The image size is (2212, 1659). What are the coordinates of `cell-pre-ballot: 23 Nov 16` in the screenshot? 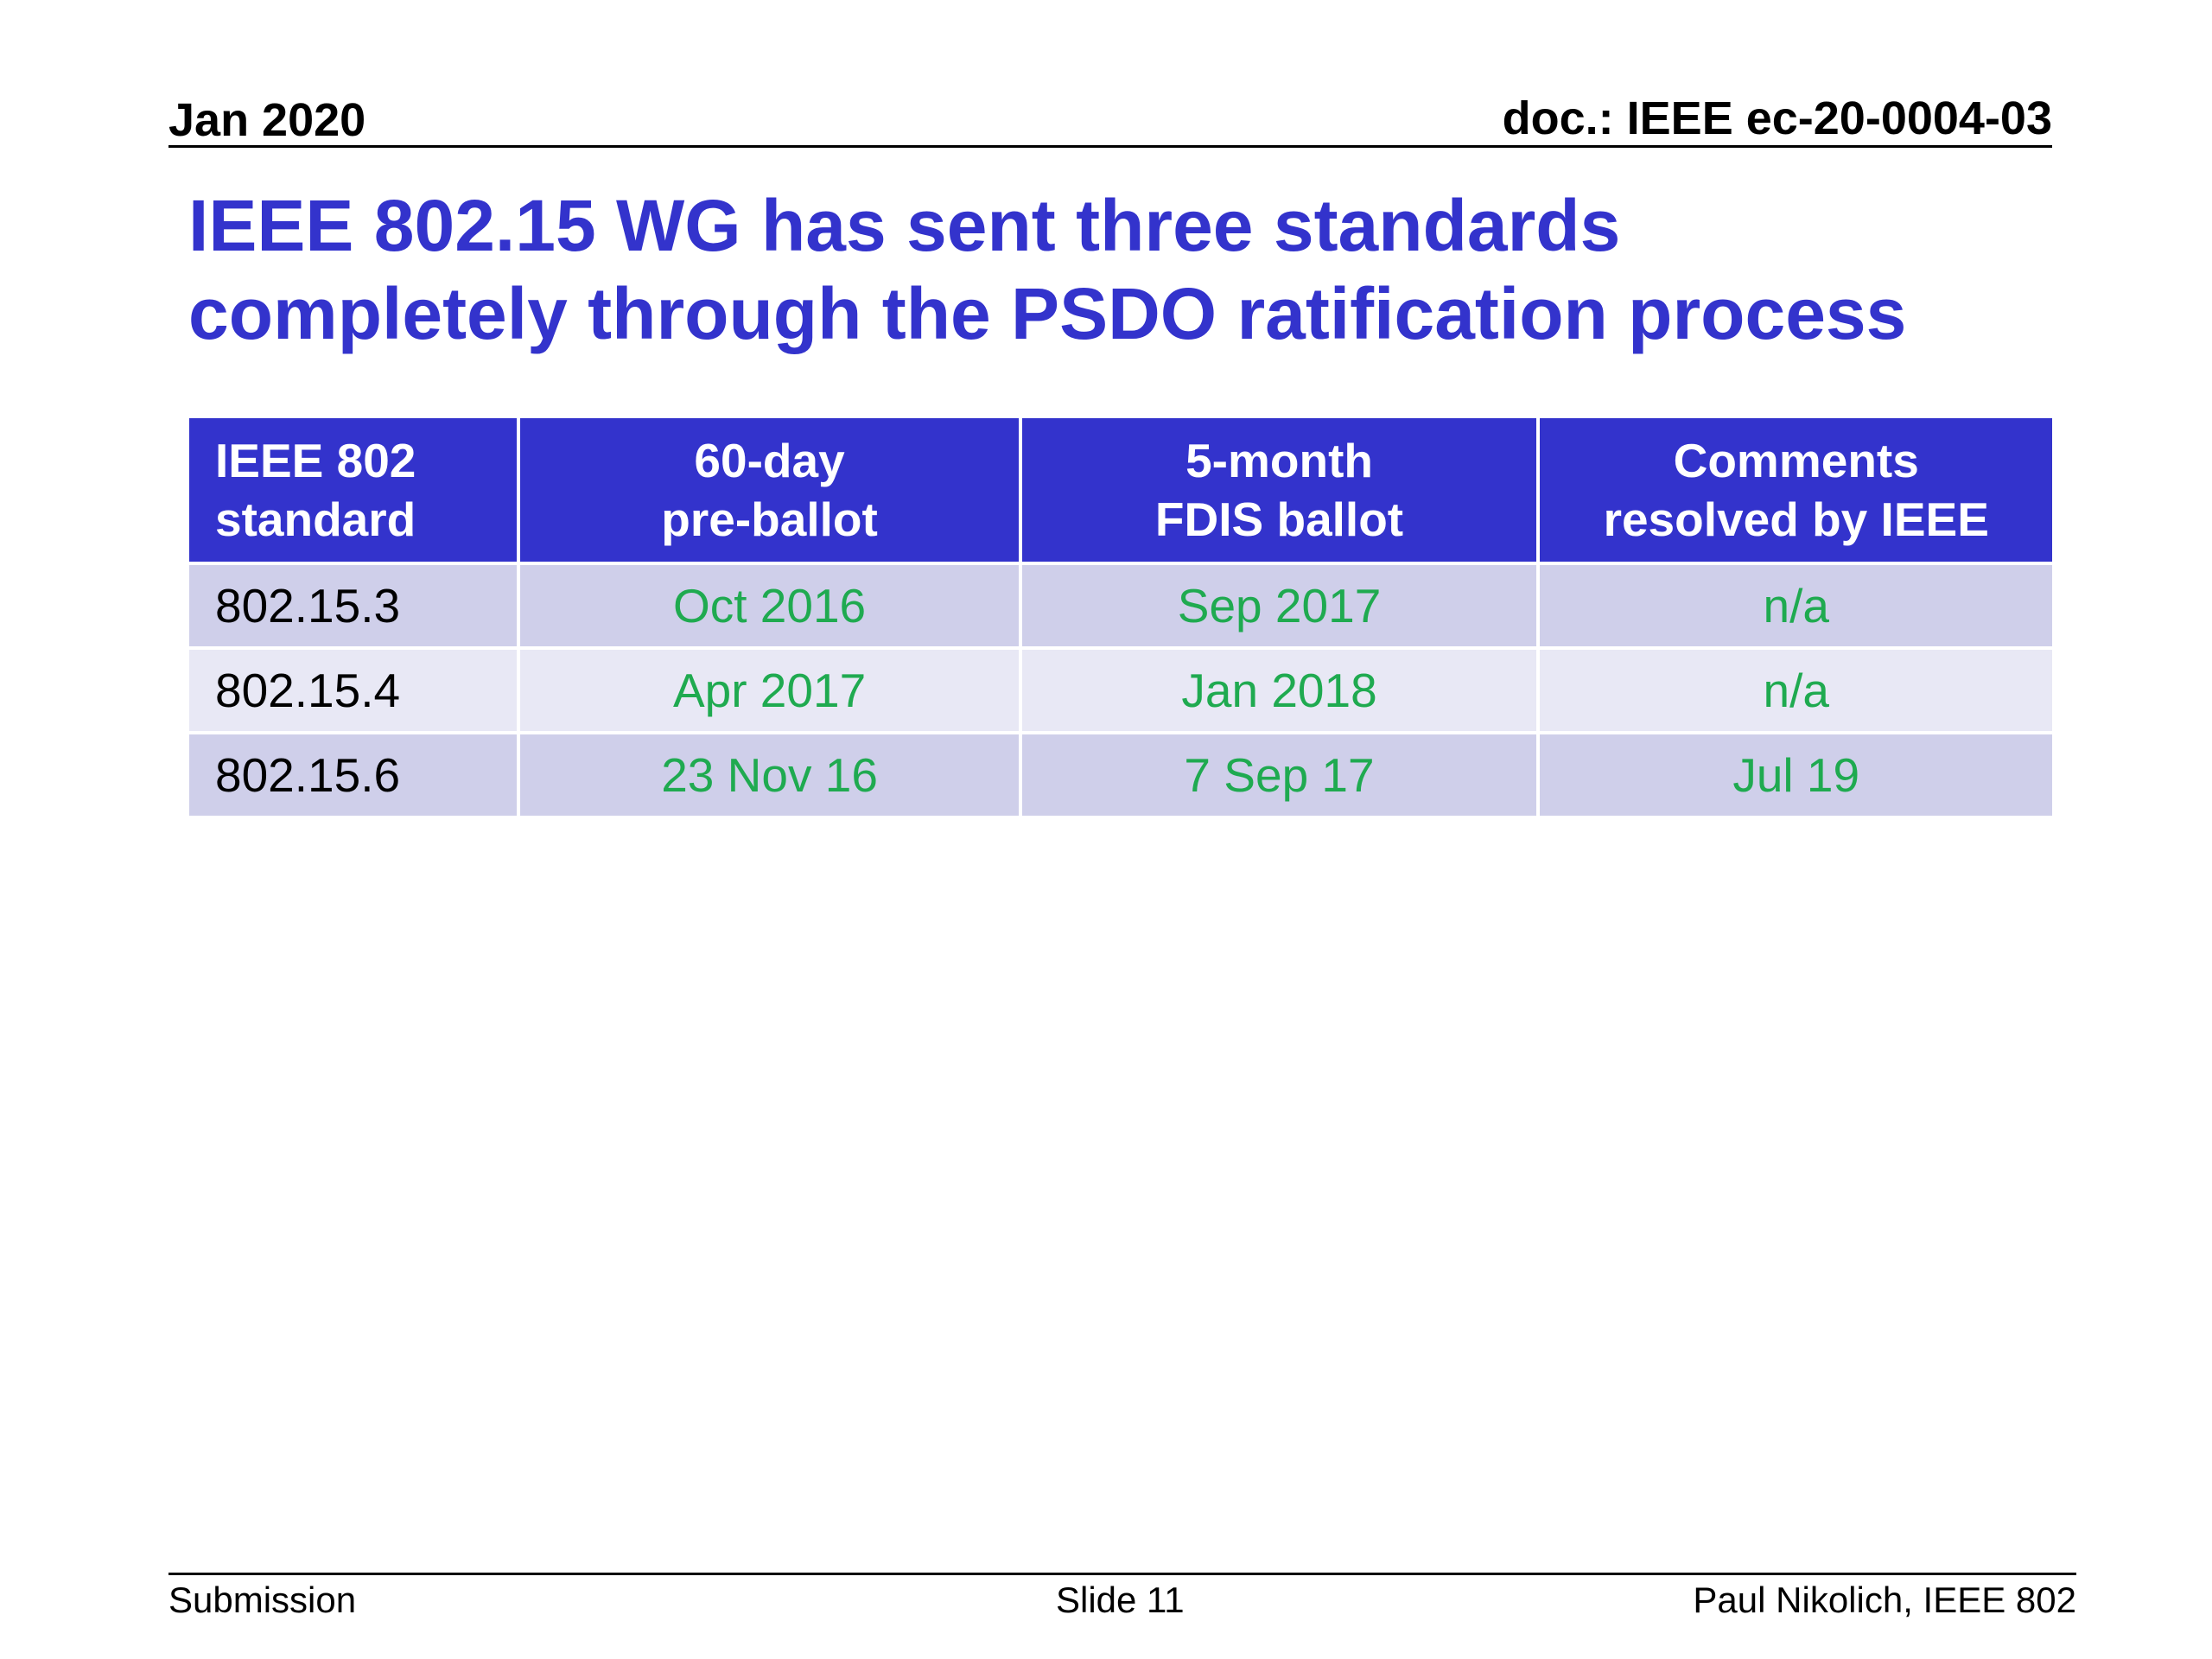 It's located at (769, 775).